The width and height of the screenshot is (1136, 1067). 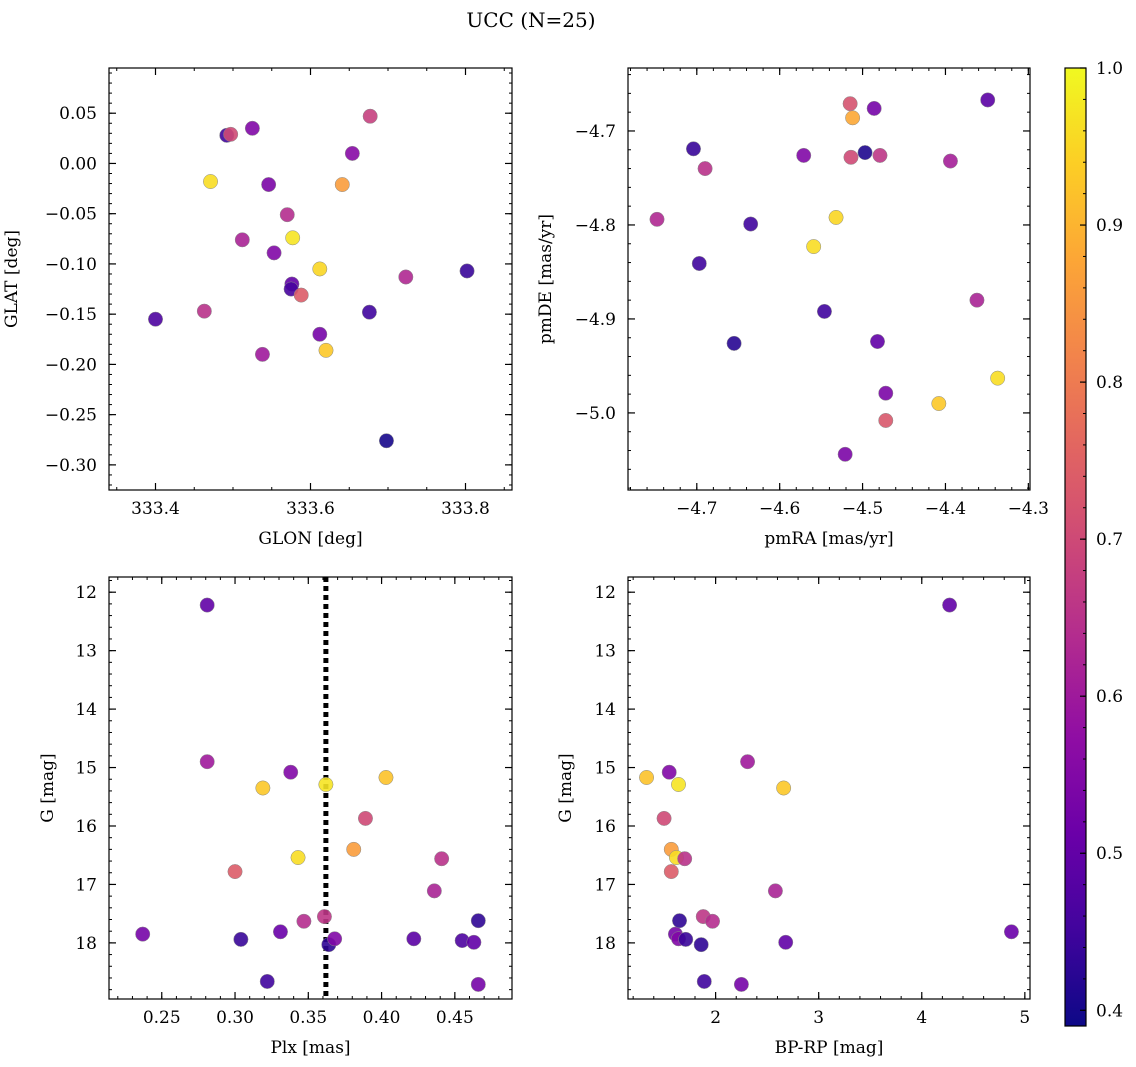 What do you see at coordinates (779, 509) in the screenshot?
I see `x-tick-label: −4.6` at bounding box center [779, 509].